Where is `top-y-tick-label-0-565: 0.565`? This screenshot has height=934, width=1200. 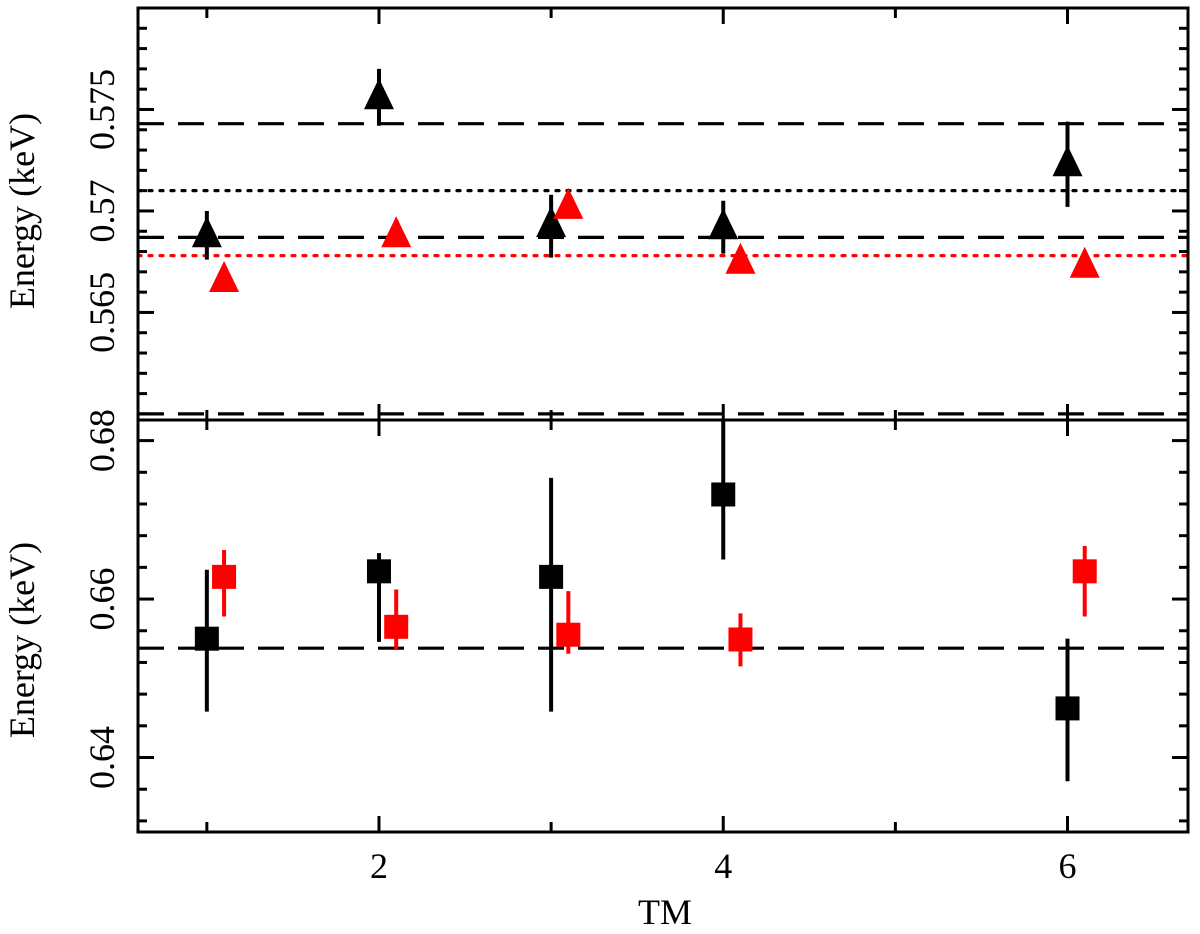 top-y-tick-label-0-565: 0.565 is located at coordinates (102, 312).